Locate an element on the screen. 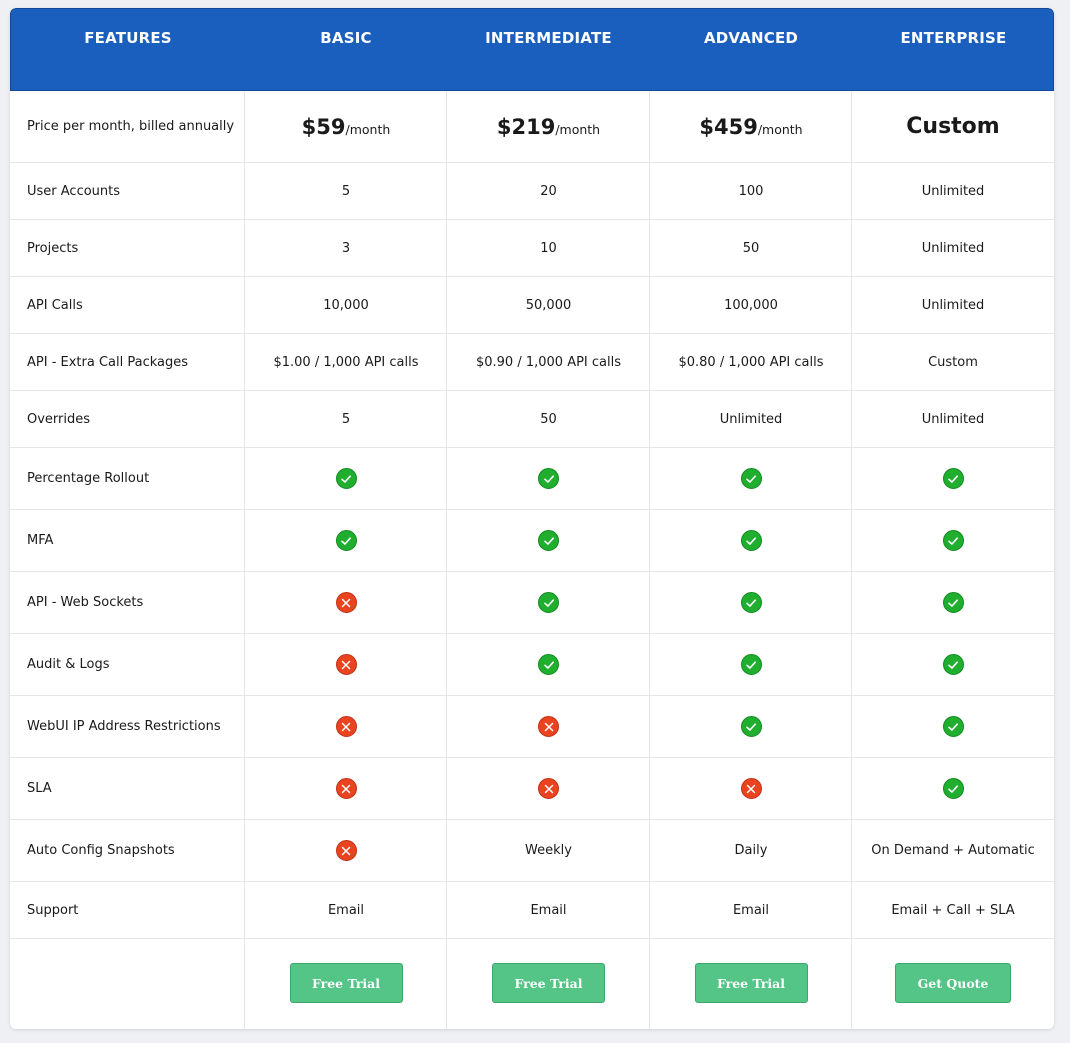 The image size is (1070, 1043). price-enterprise: Custom is located at coordinates (953, 126).